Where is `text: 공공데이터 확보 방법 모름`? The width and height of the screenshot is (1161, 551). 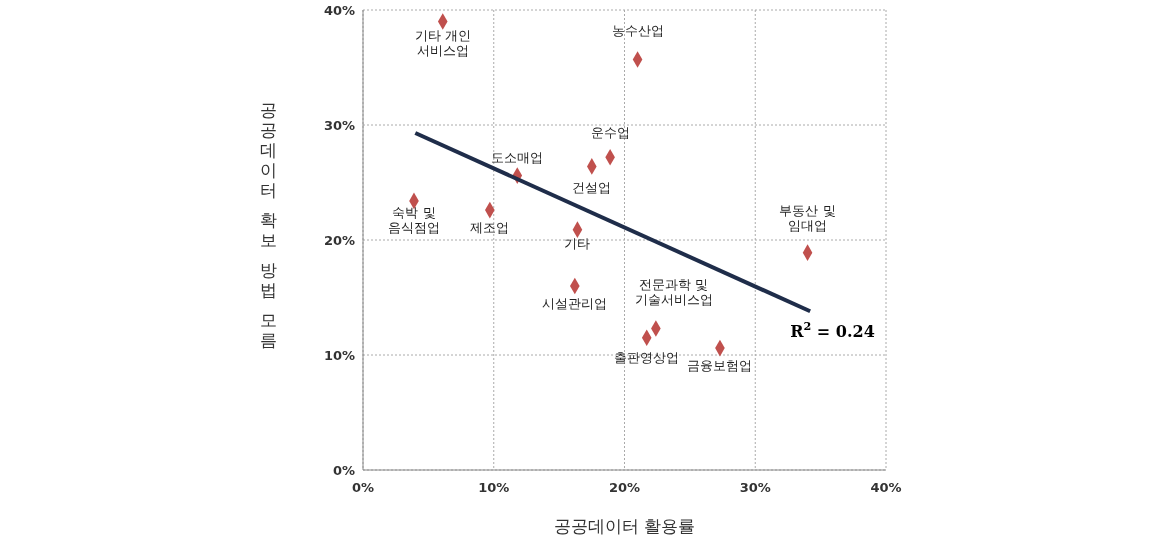
text: 공공데이터 확보 방법 모름 is located at coordinates (268, 225).